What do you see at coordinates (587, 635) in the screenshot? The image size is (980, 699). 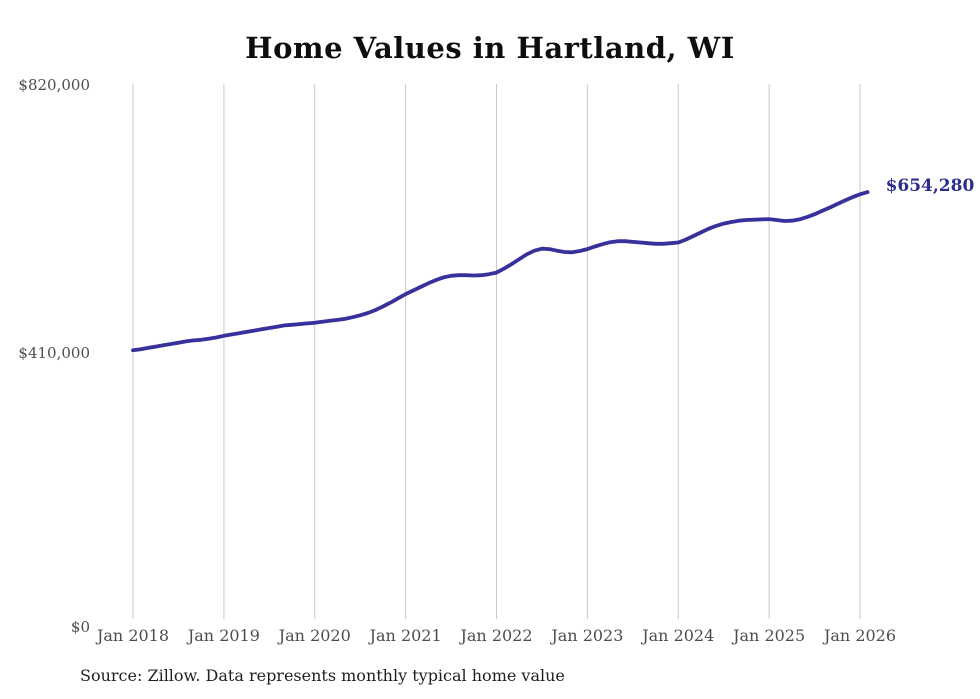 I see `x-tick-label: Jan 2023` at bounding box center [587, 635].